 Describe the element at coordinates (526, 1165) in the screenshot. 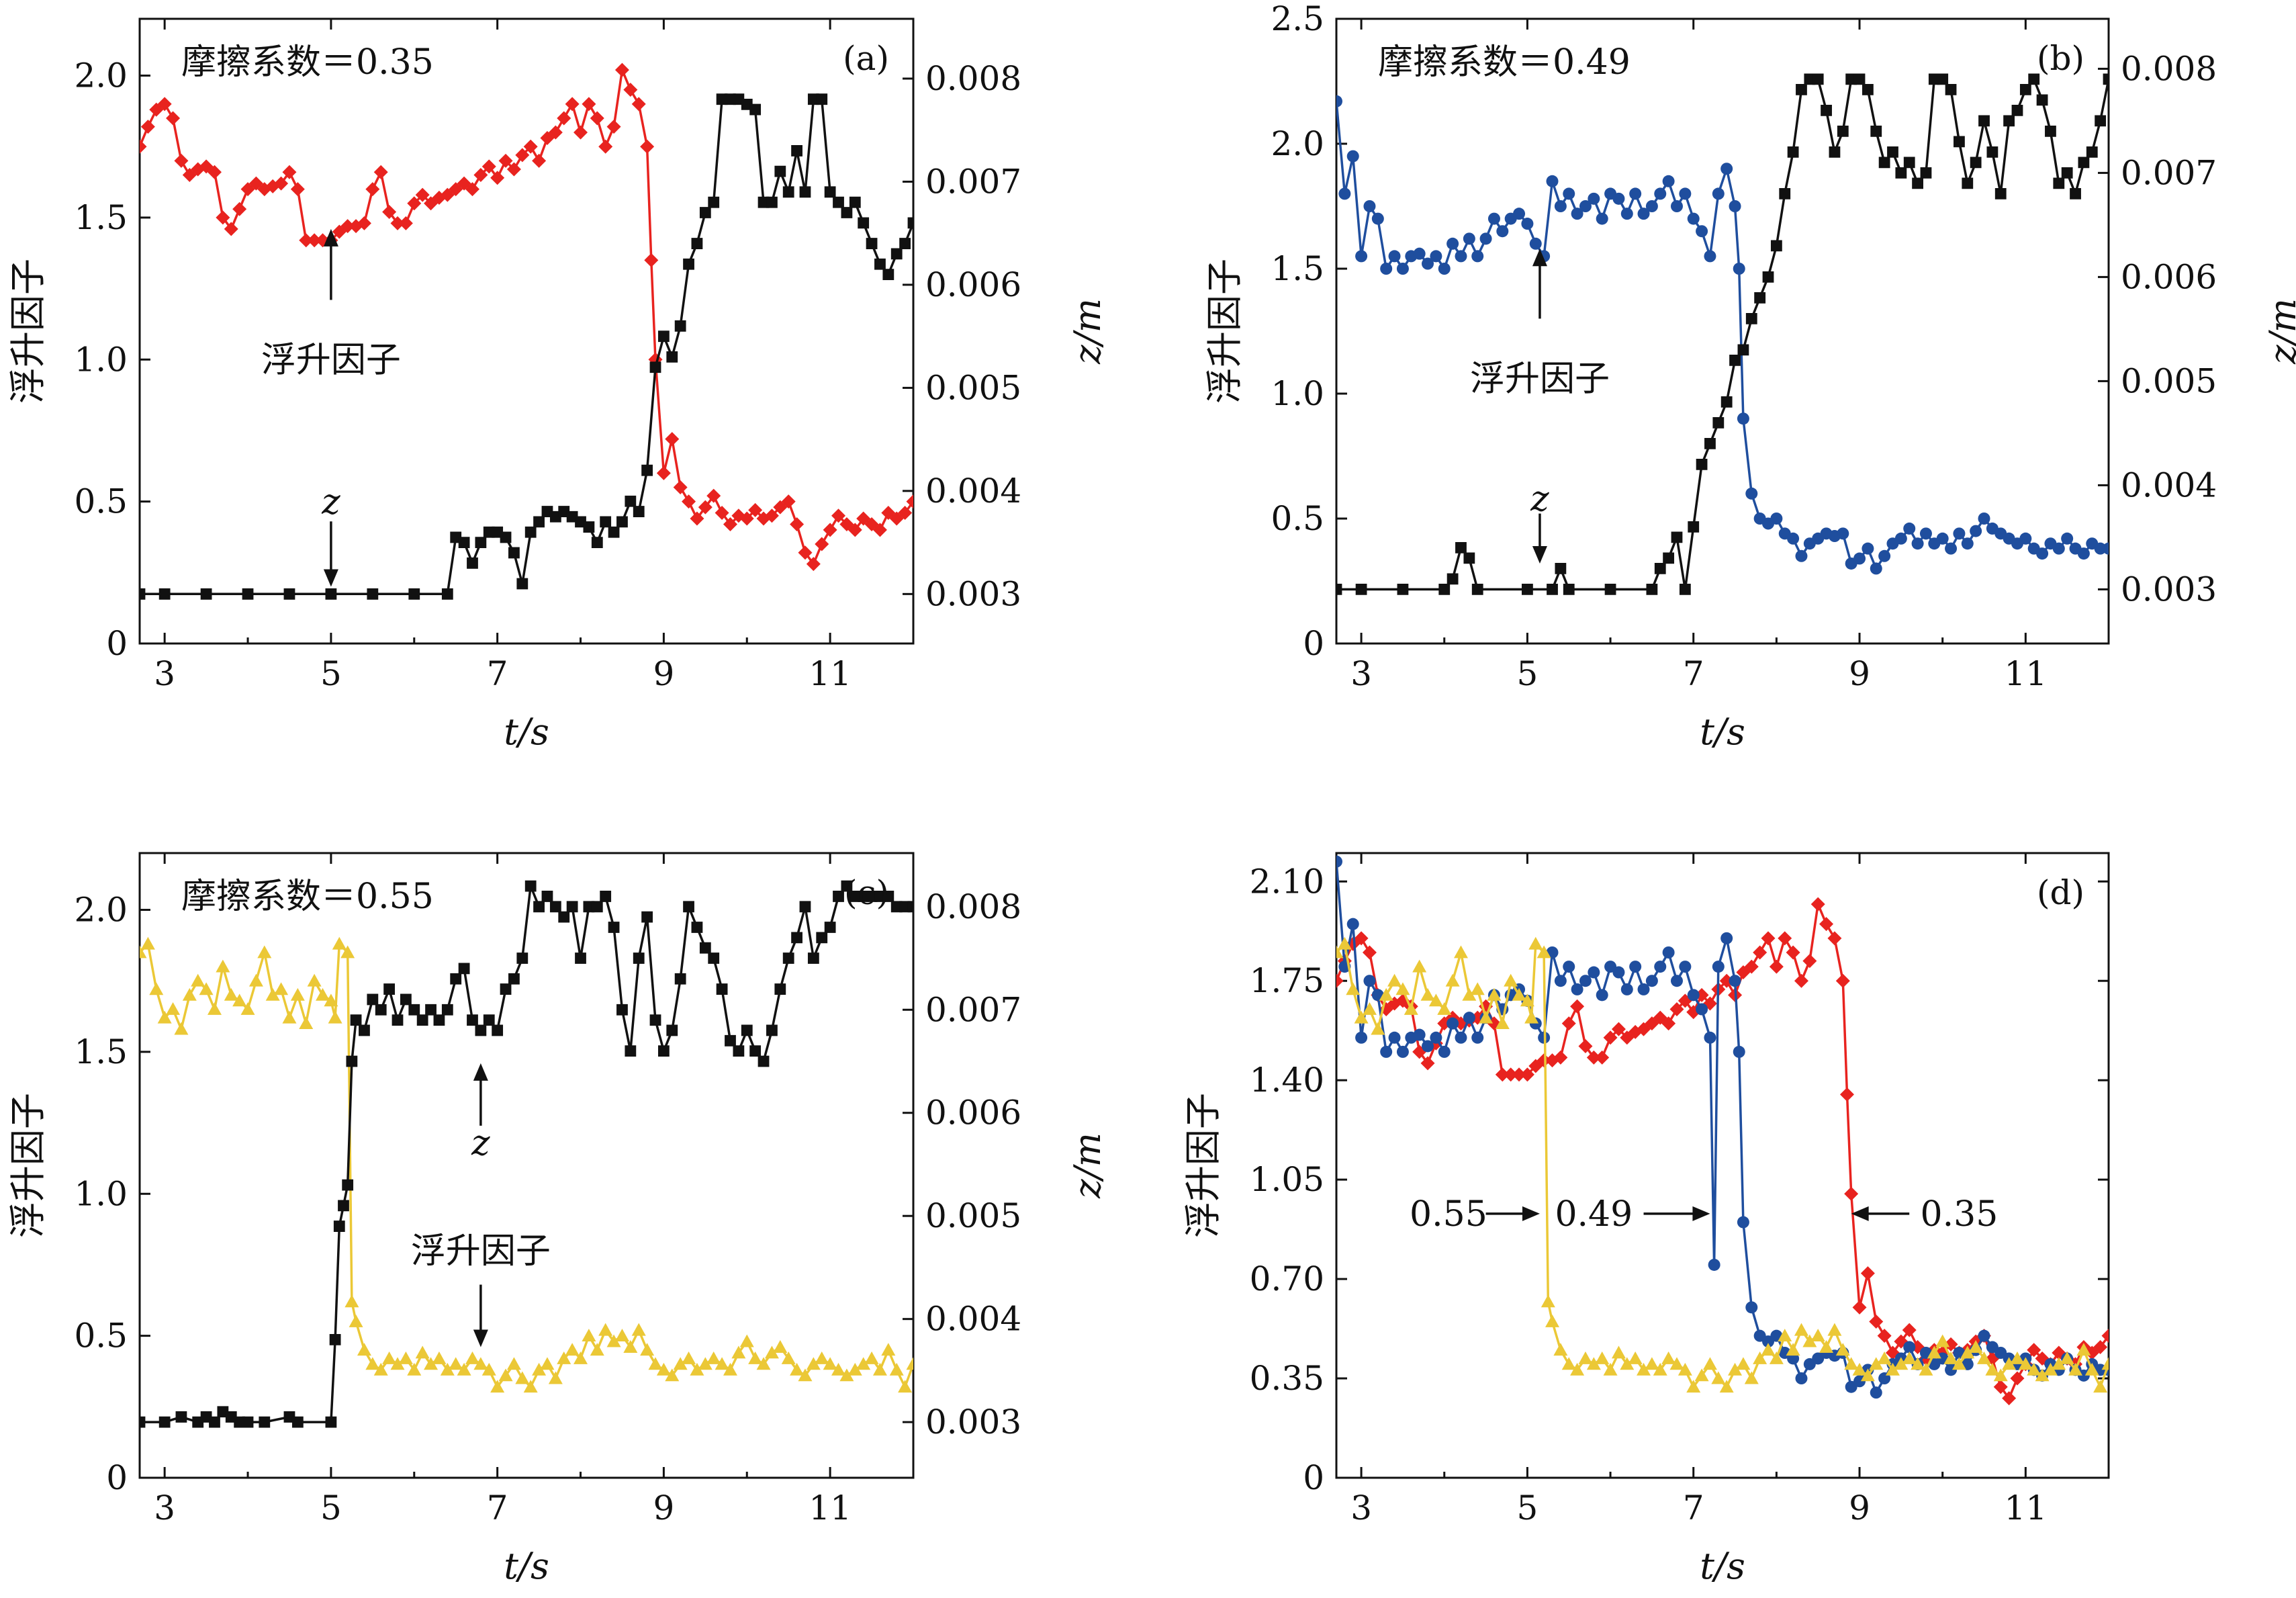

I see `series-line` at that location.